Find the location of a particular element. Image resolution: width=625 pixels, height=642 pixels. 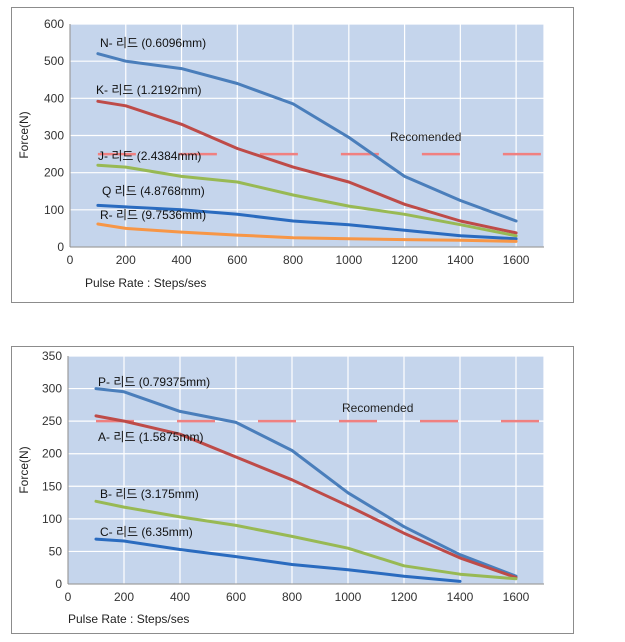

y-tick-label: 300 is located at coordinates (54, 136).